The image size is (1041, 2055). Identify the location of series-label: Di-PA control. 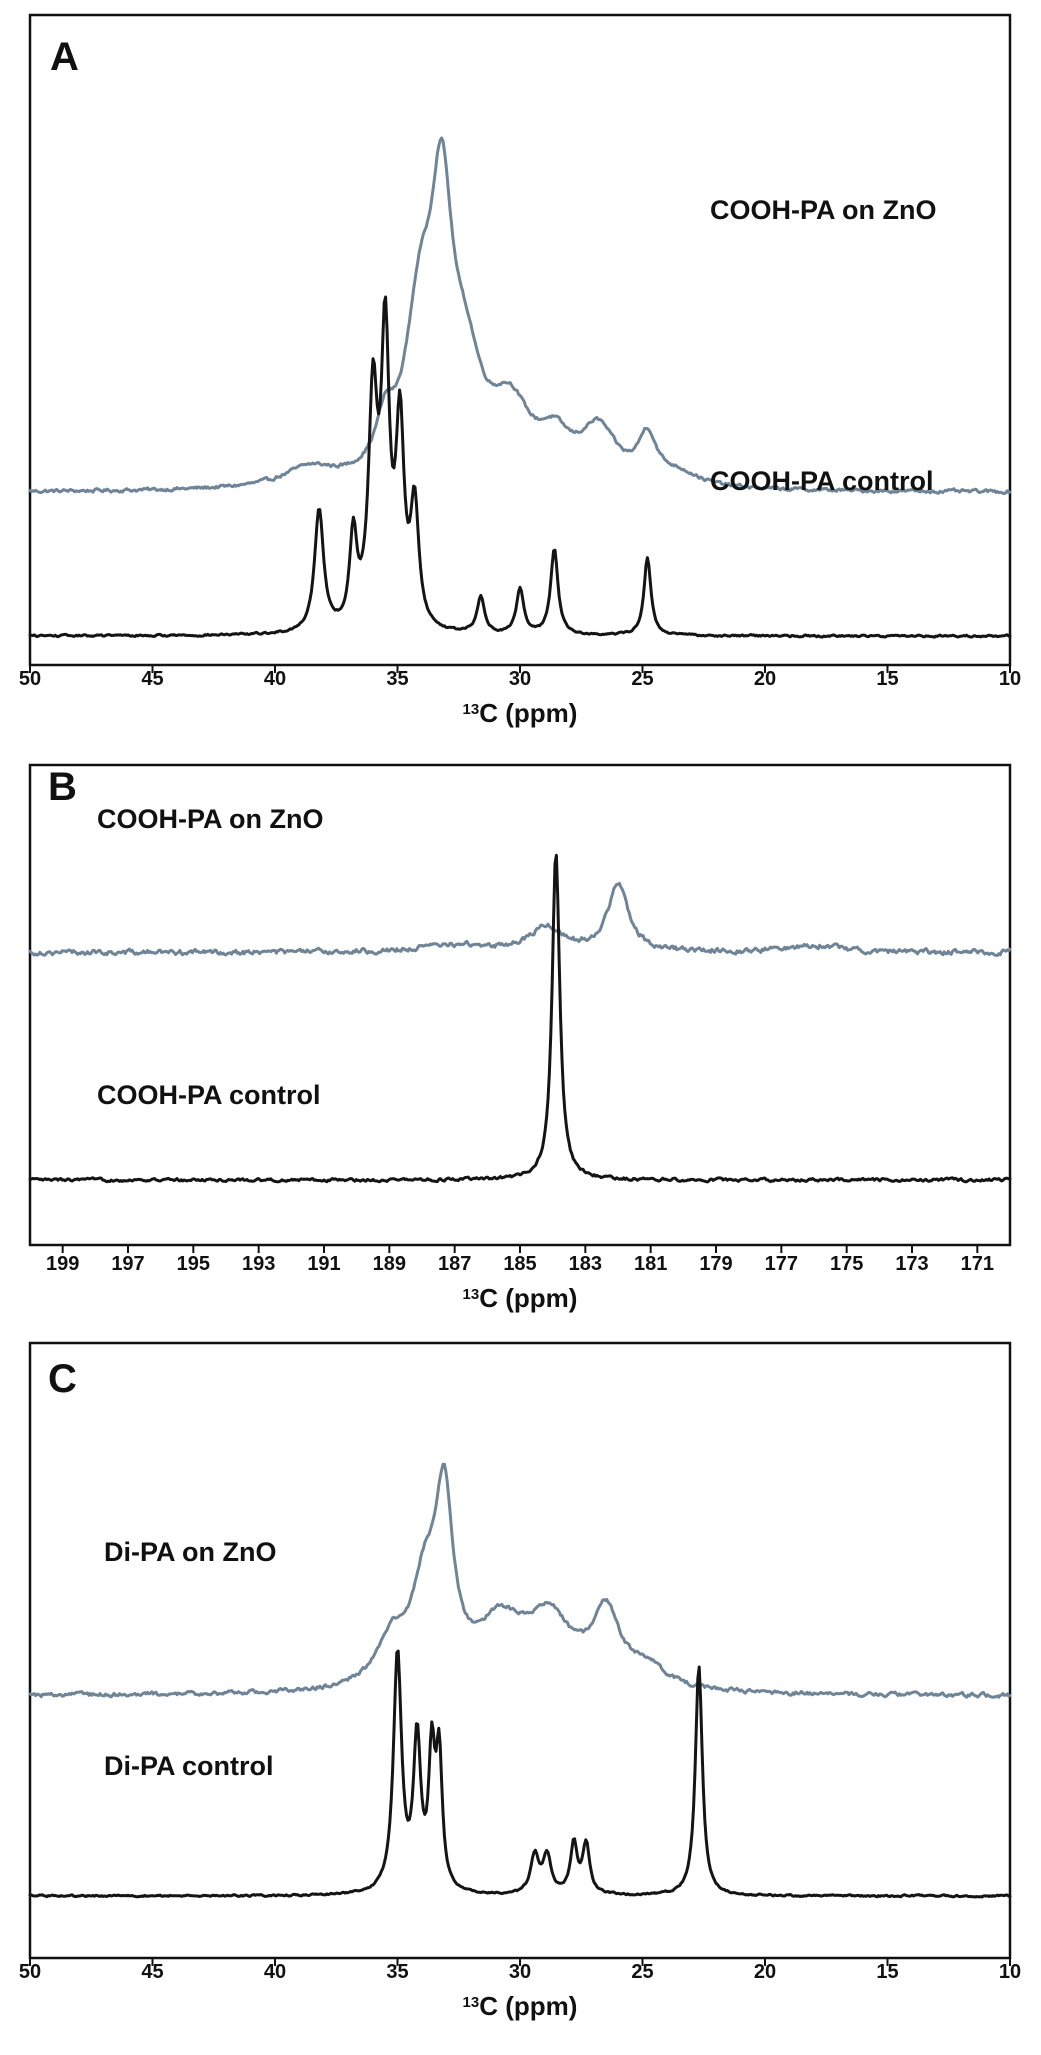
(189, 1766).